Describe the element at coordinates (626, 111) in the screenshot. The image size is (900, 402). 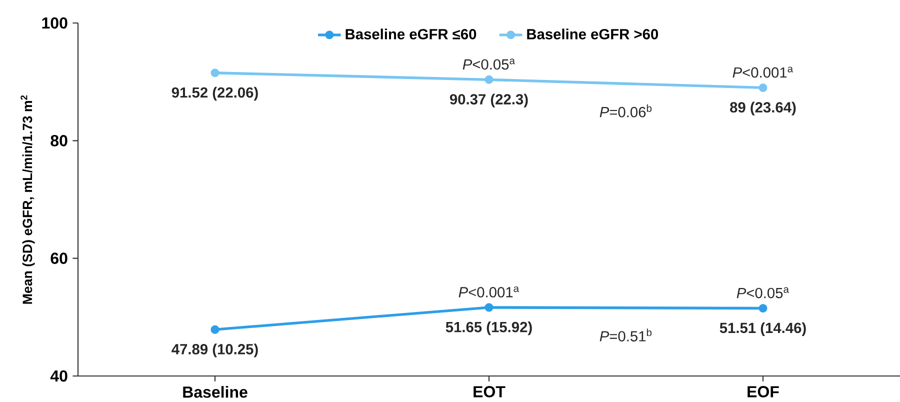
I see `annotation: P=0.06$^{b}$` at that location.